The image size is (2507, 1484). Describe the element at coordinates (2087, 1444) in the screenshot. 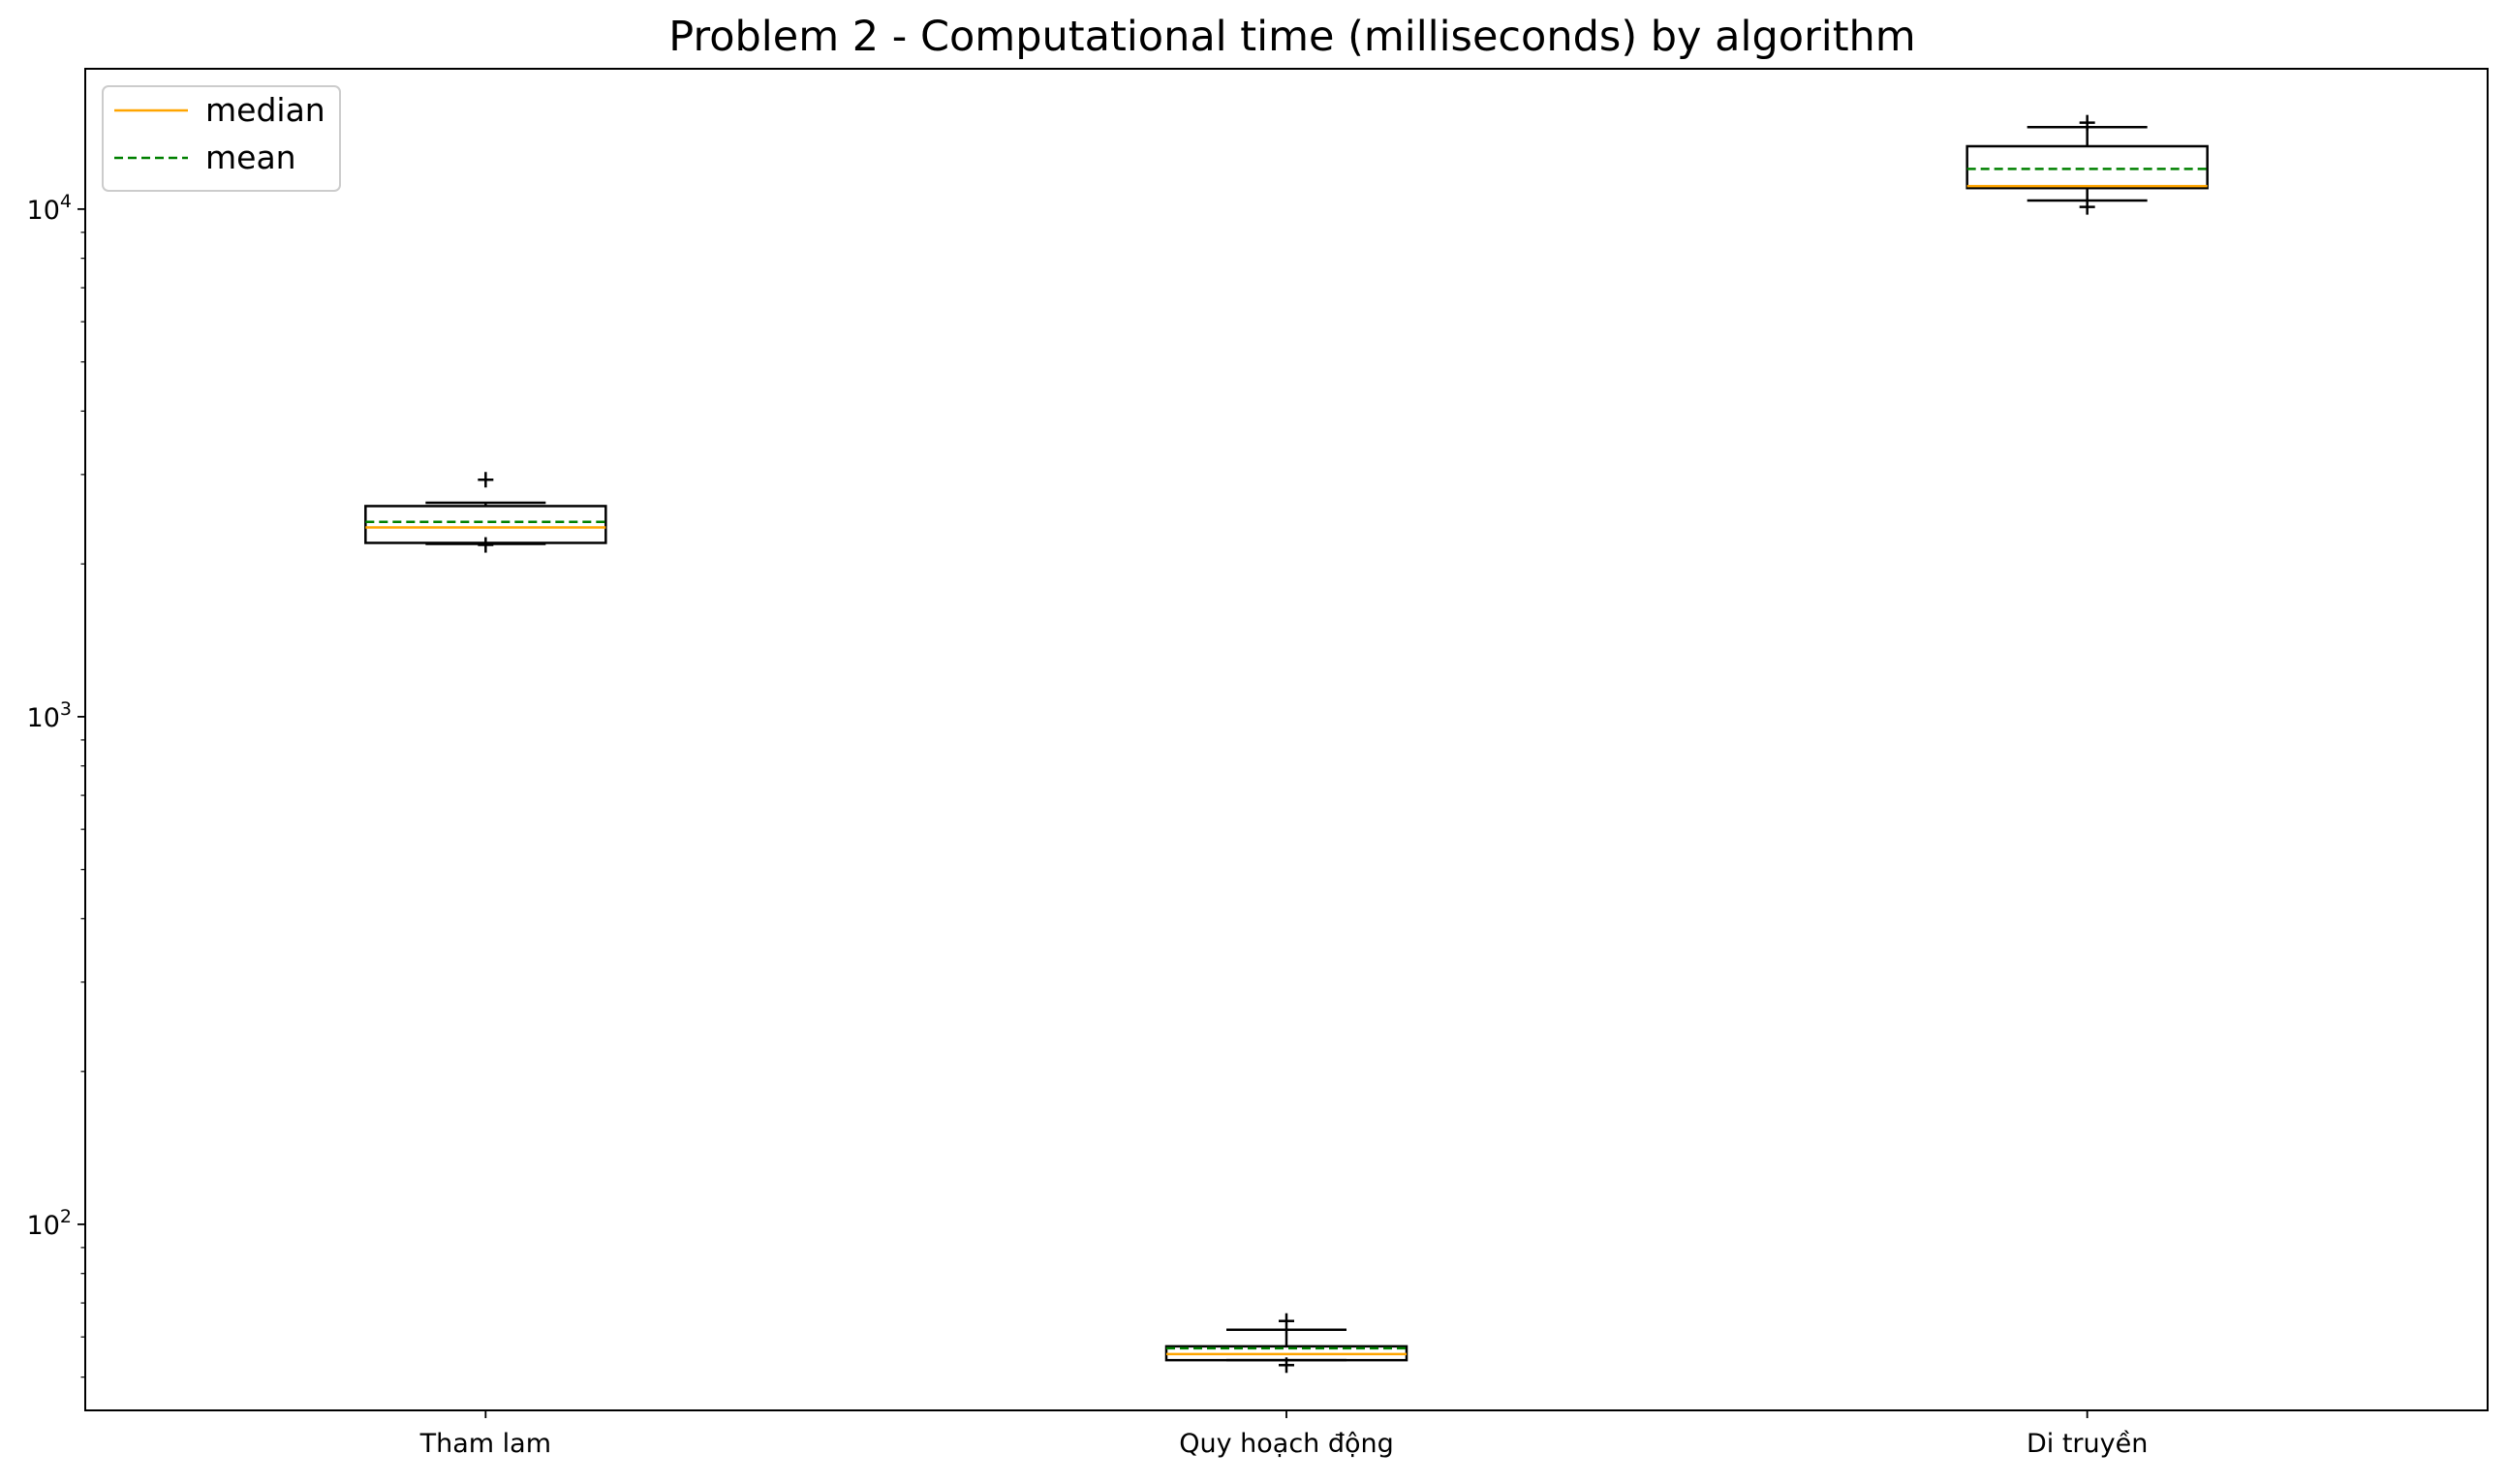

I see `x-tick-label: Di truyền` at that location.